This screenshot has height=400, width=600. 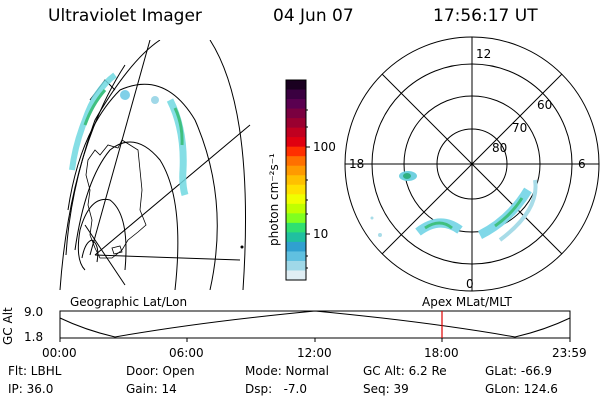 I want to click on gain-status: Gain: 14, so click(x=151, y=389).